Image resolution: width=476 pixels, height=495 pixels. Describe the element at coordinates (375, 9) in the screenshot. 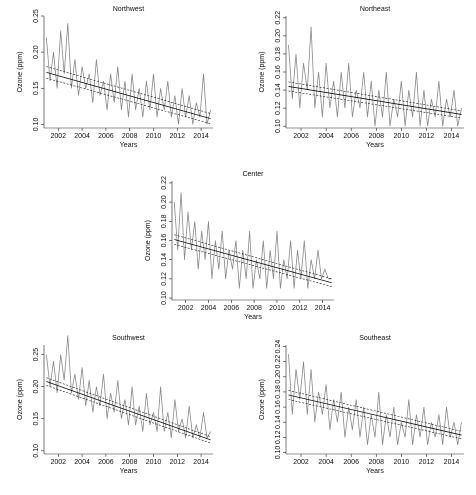

I see `panel-title: Northeast` at that location.